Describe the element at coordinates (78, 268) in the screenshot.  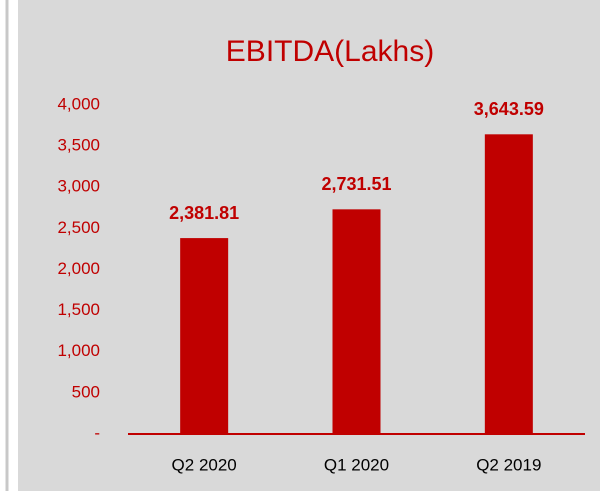
I see `y-tick-label: 2,000` at that location.